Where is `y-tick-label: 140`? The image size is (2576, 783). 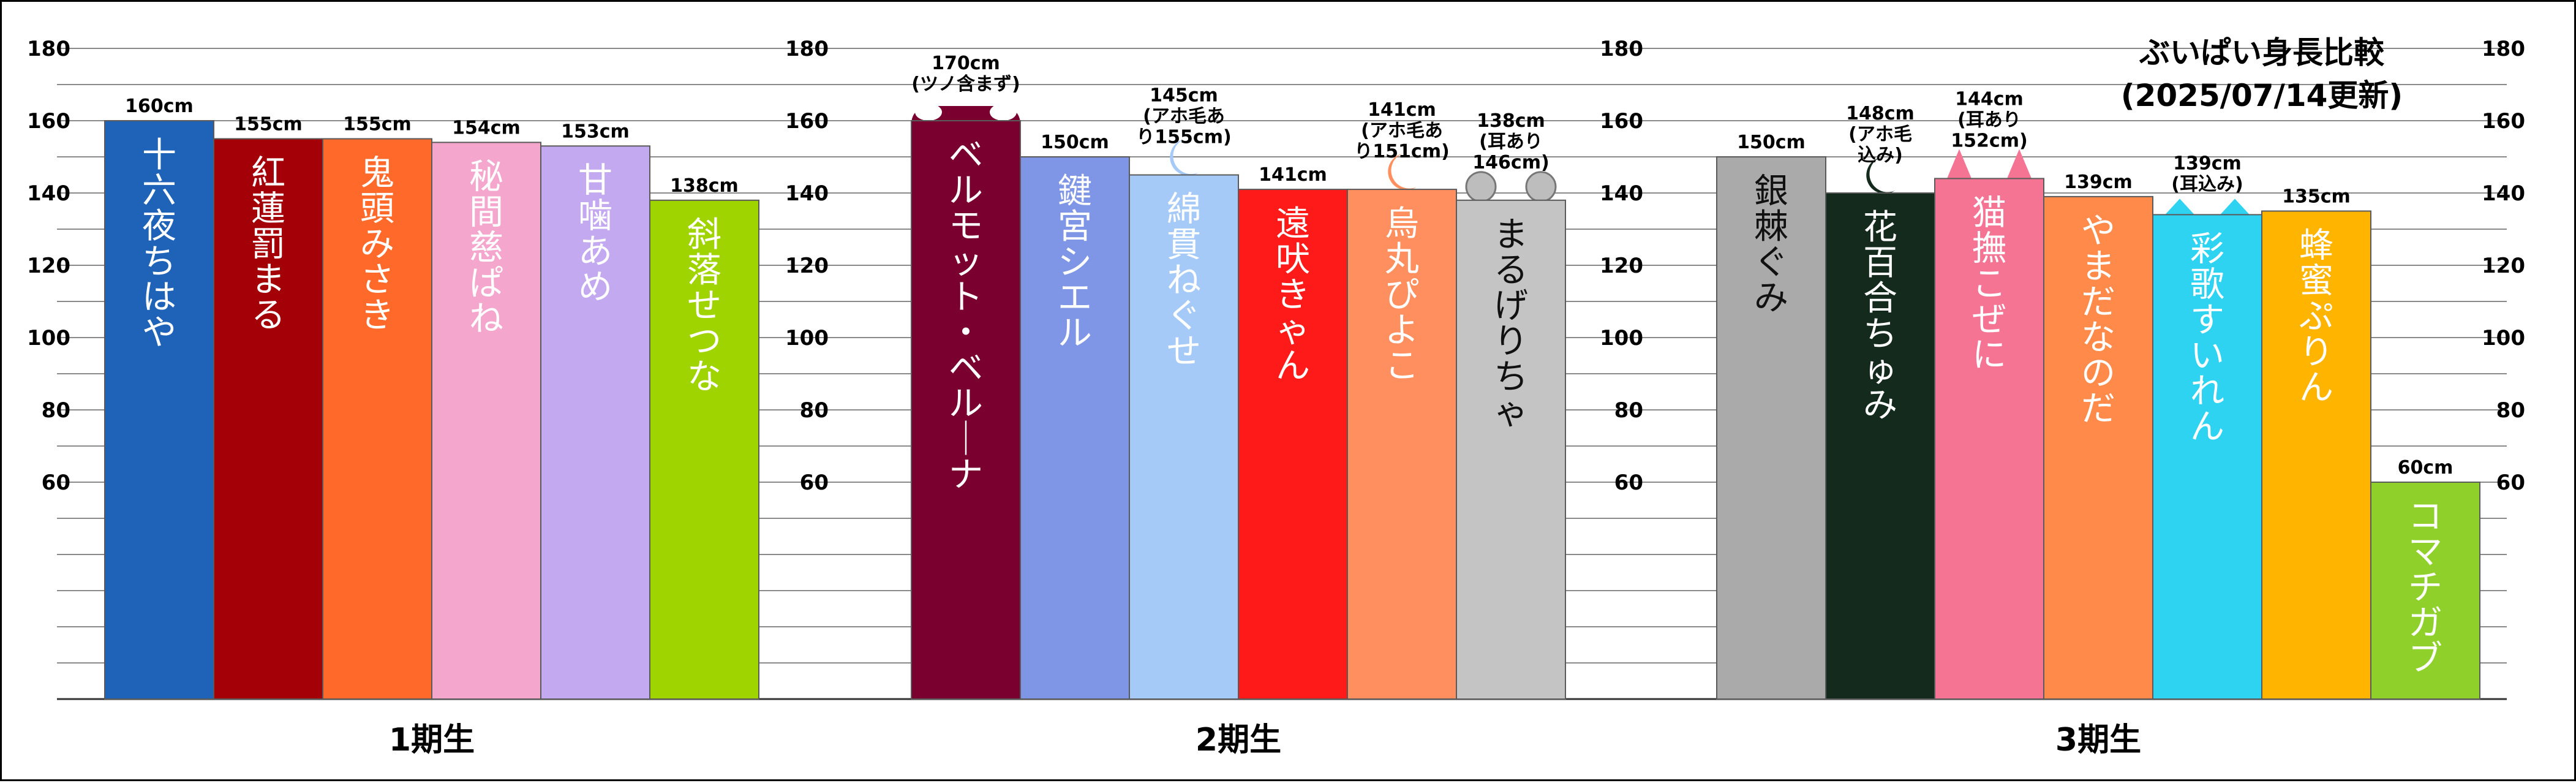
y-tick-label: 140 is located at coordinates (48, 193).